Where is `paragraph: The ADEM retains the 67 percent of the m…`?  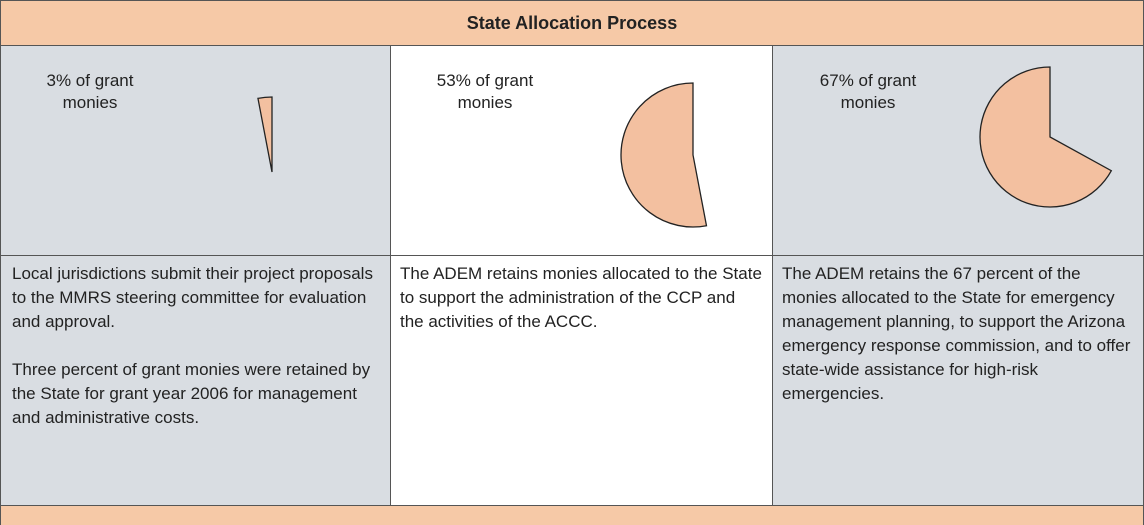
paragraph: The ADEM retains the 67 percent of the m… is located at coordinates (956, 333).